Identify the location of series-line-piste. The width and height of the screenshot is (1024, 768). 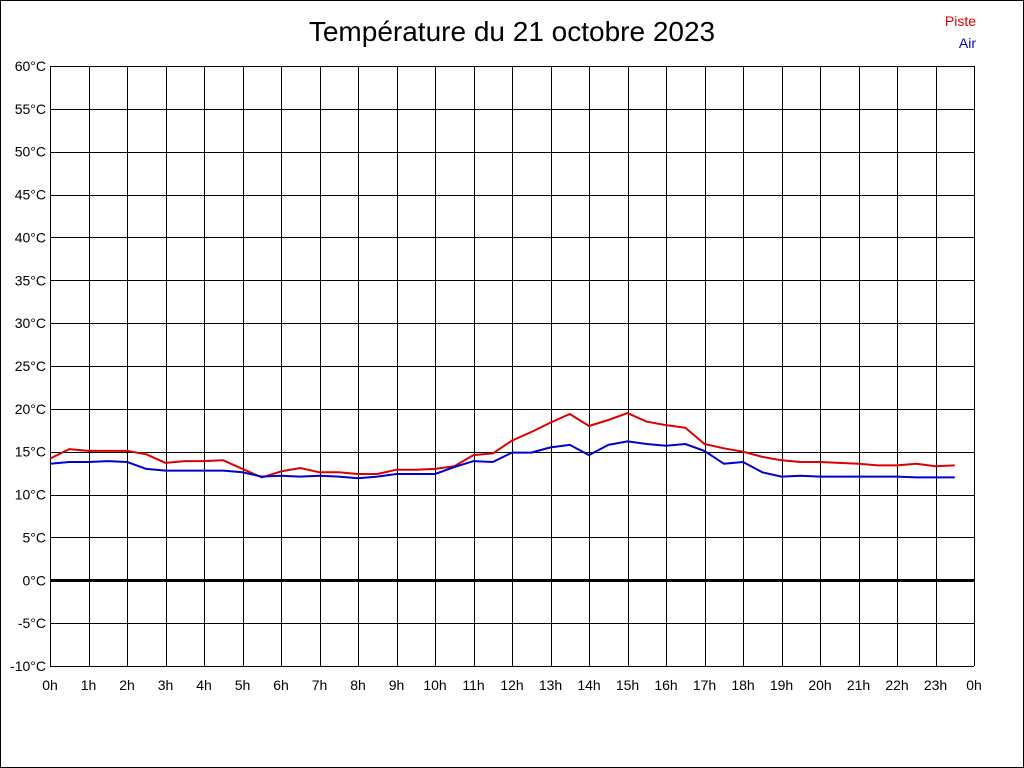
(502, 445).